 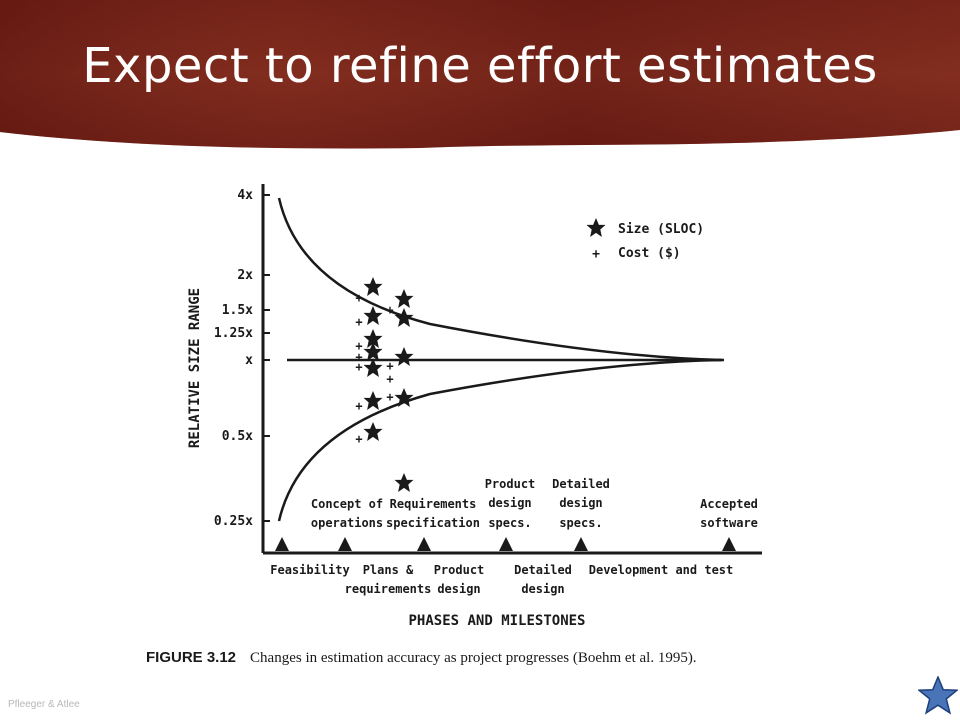 What do you see at coordinates (388, 570) in the screenshot?
I see `phase-label: Plans &` at bounding box center [388, 570].